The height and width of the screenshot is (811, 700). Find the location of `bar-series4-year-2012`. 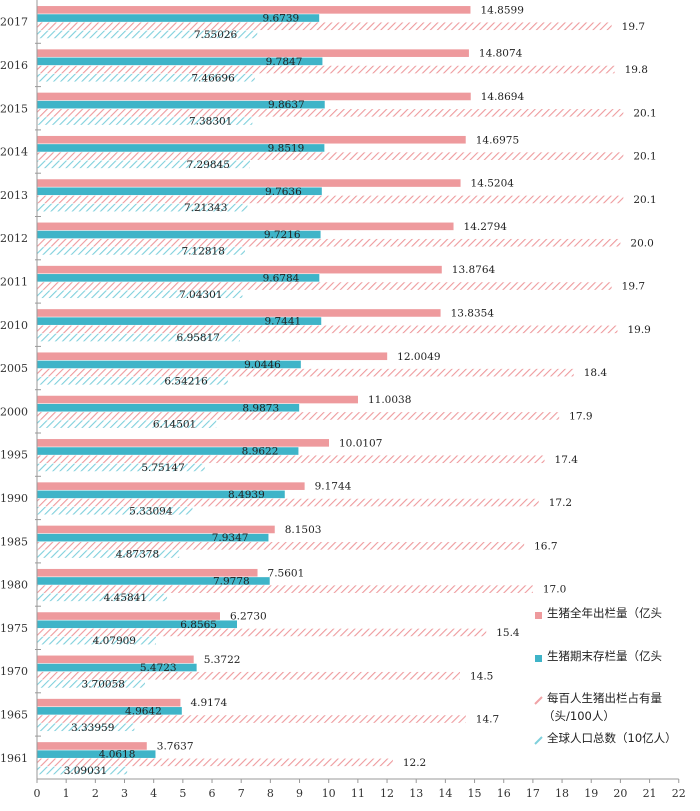

bar-series4-year-2012 is located at coordinates (141, 251).